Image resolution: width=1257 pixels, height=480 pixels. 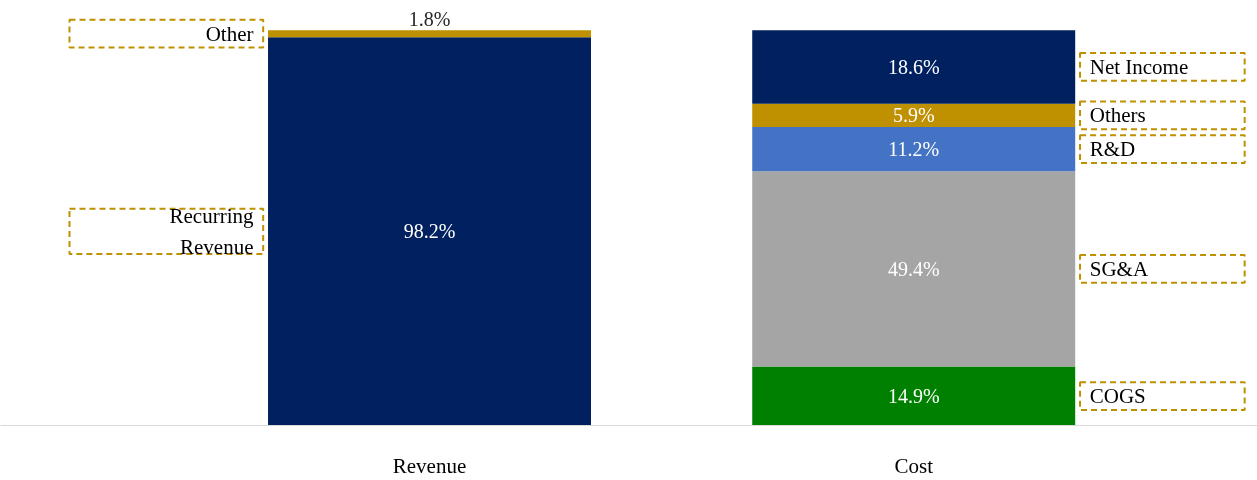 I want to click on series-label: Others, so click(x=1117, y=115).